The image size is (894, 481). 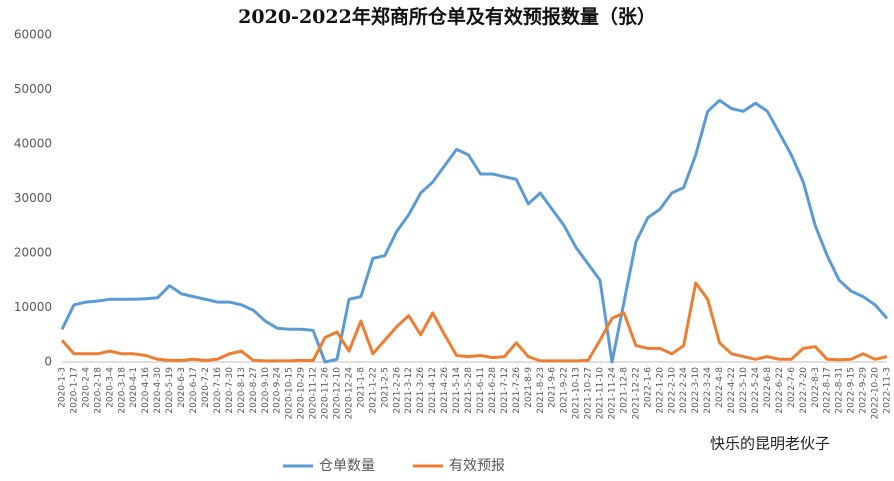 I want to click on x-tick-label: 2021-6-11, so click(x=481, y=390).